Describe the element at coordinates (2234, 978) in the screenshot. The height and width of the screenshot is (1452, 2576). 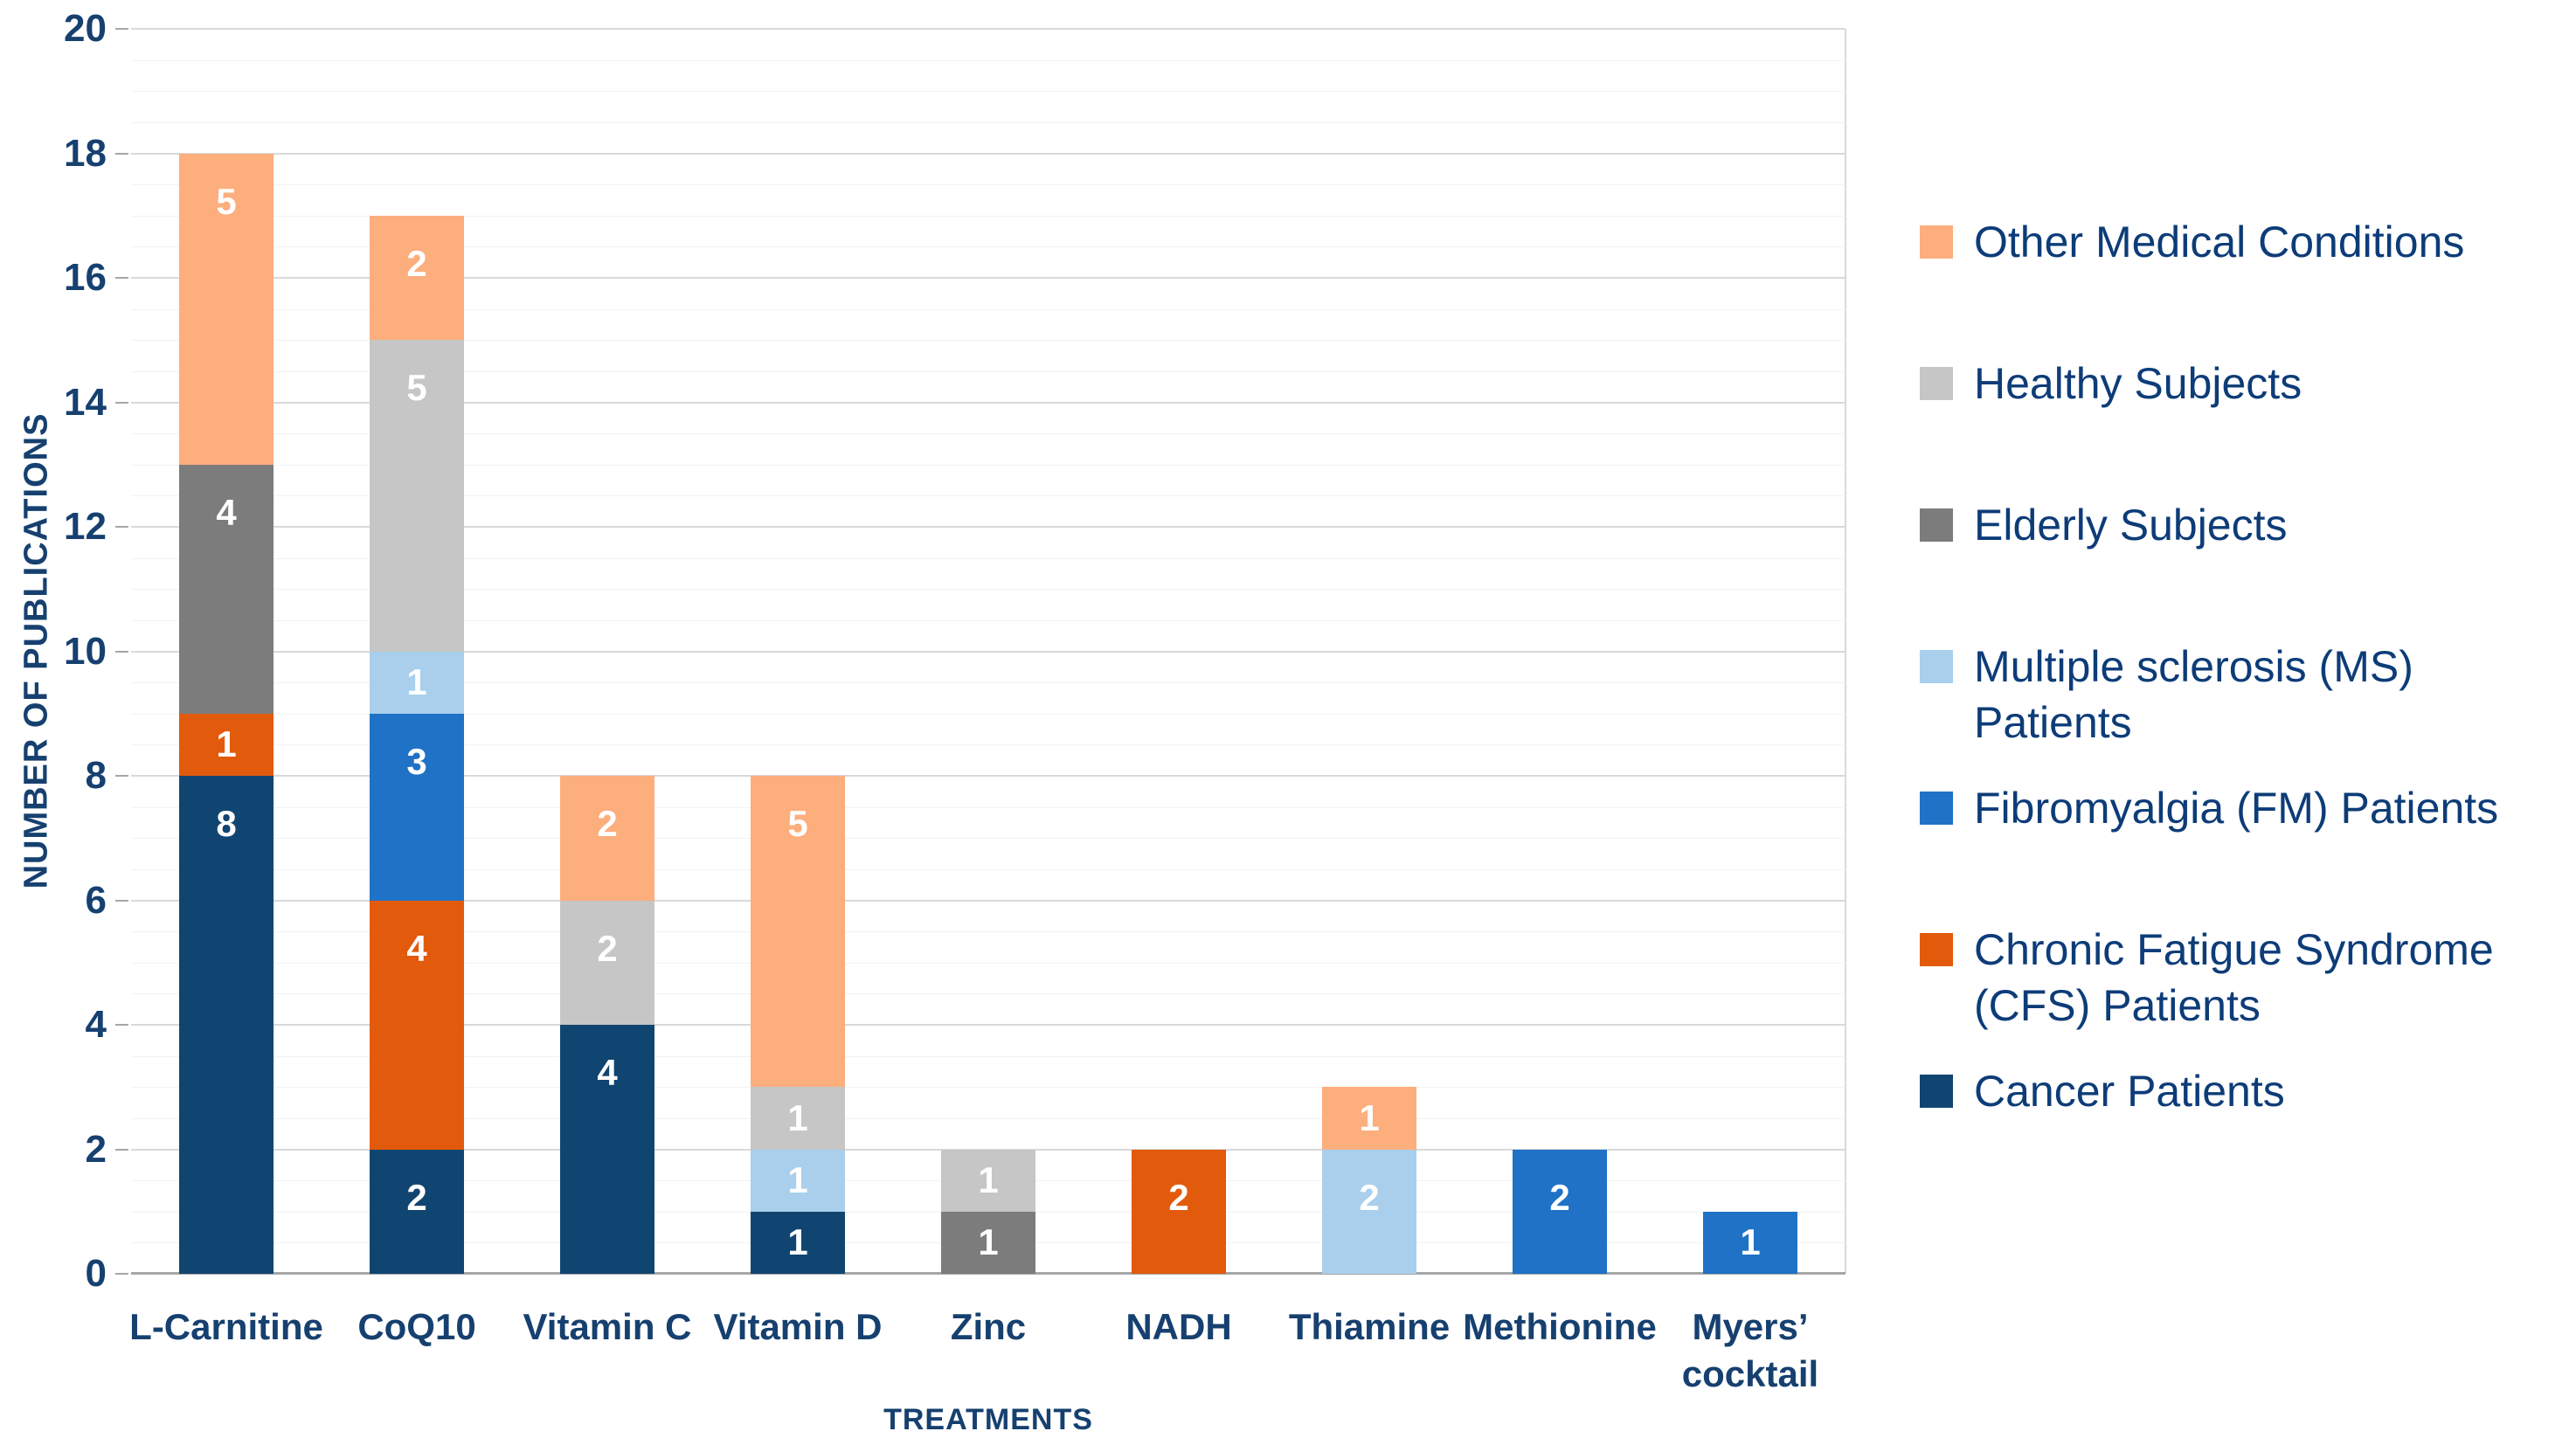
I see `legend-label: Chronic Fatigue Syndrome (CFS) Patients` at that location.